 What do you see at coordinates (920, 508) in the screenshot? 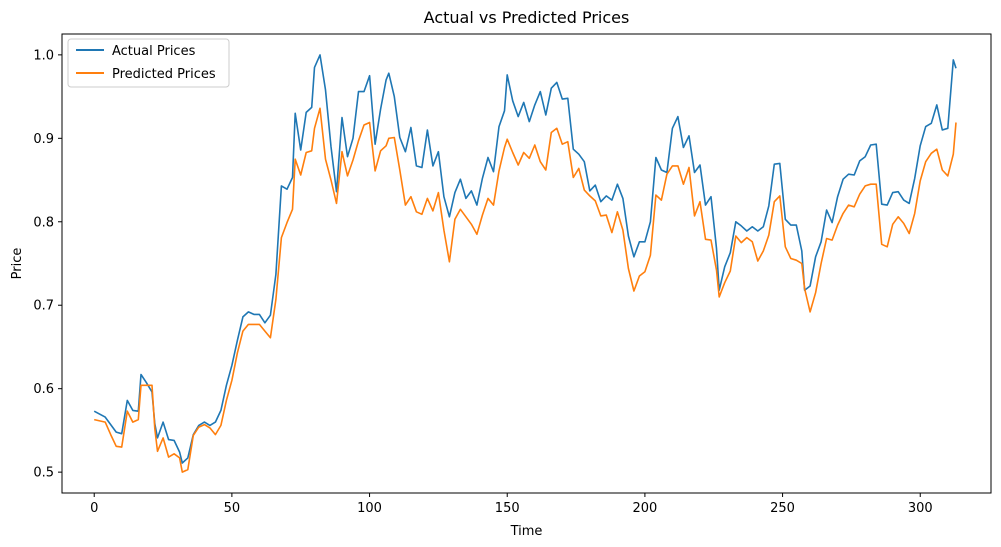
I see `x-tick-label: 300` at bounding box center [920, 508].